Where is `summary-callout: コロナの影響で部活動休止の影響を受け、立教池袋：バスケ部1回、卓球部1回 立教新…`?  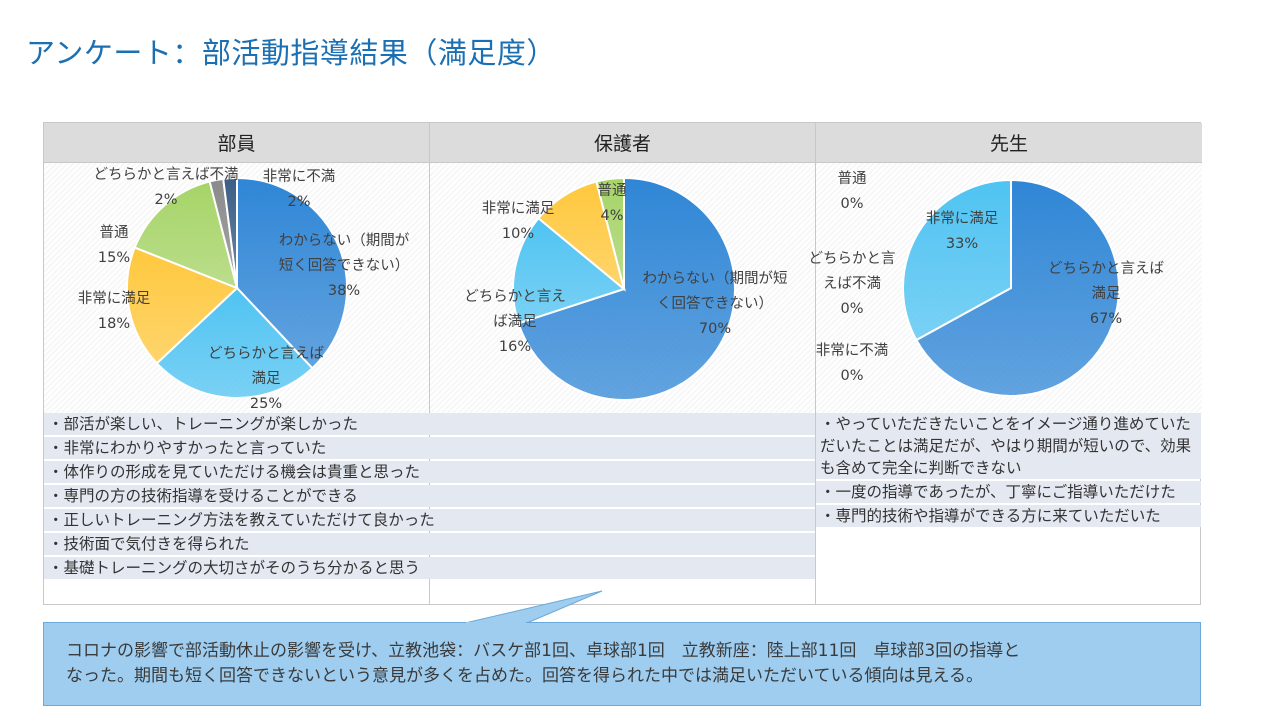
summary-callout: コロナの影響で部活動休止の影響を受け、立教池袋：バスケ部1回、卓球部1回 立教新… is located at coordinates (622, 664).